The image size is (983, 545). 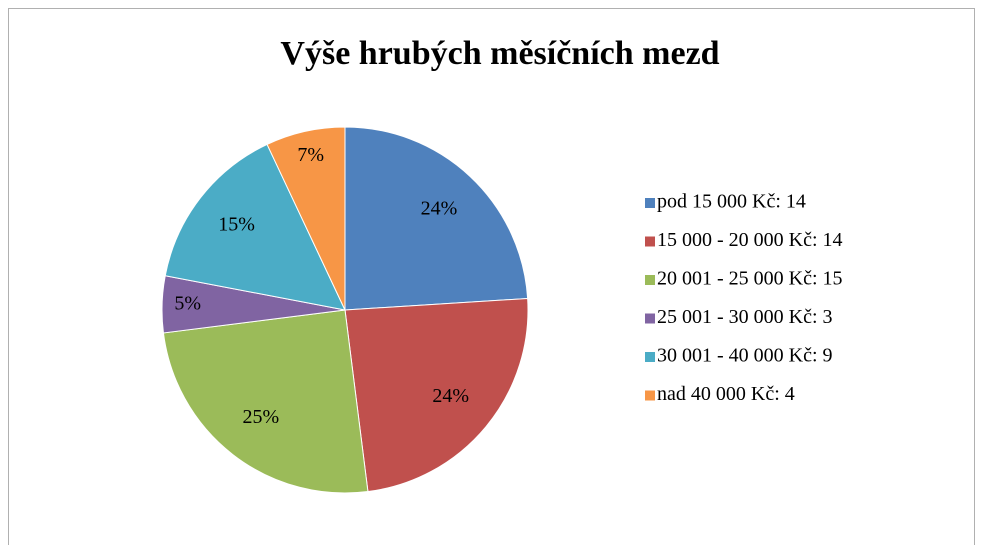 I want to click on legend-label: pod 15 000 Kč: 14, so click(x=731, y=202).